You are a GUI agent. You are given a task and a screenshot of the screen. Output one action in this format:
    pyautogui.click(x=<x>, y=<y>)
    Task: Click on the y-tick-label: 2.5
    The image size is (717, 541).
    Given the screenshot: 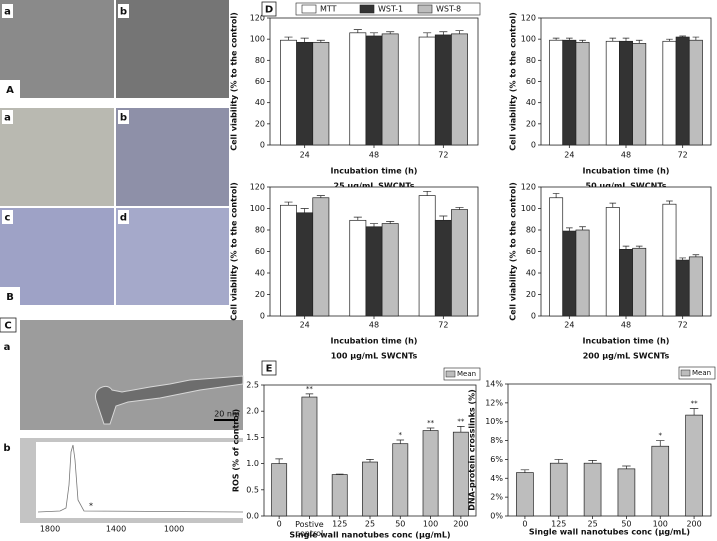 What is the action you would take?
    pyautogui.click(x=252, y=385)
    